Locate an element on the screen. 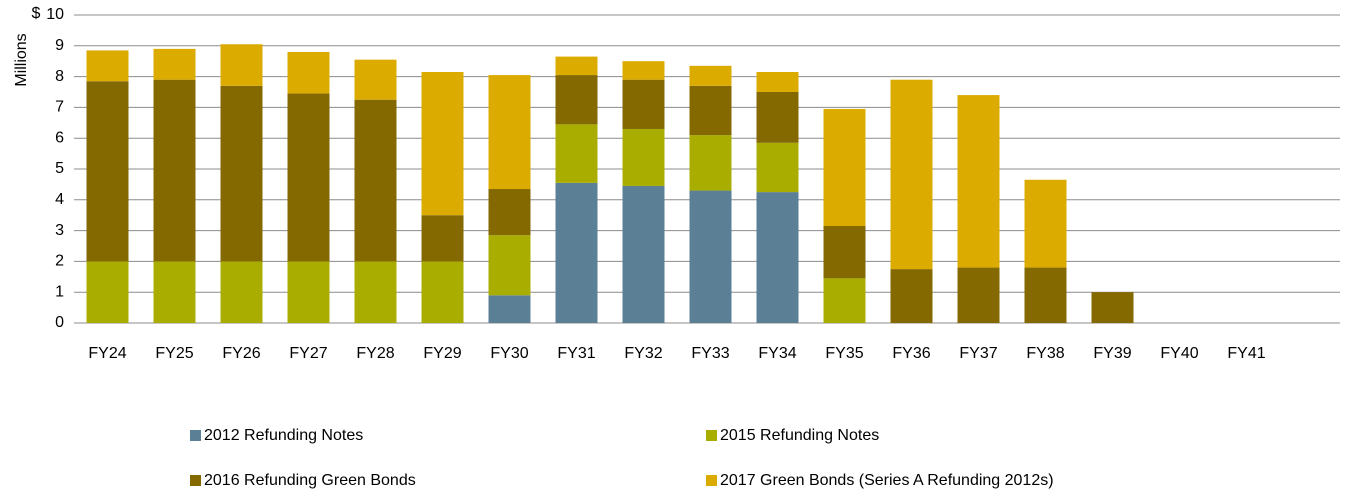 The image size is (1360, 496). y-tick-label: 1 is located at coordinates (59, 291).